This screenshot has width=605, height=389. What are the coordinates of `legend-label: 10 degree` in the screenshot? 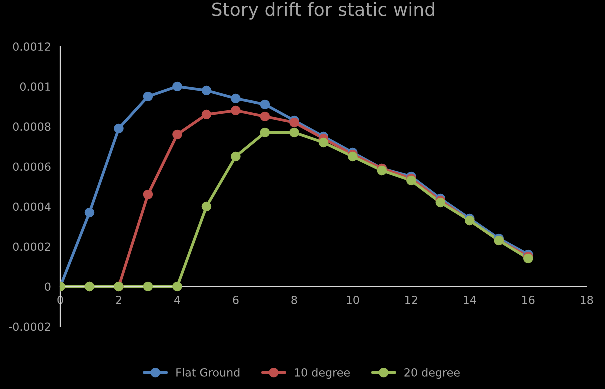 It's located at (322, 373).